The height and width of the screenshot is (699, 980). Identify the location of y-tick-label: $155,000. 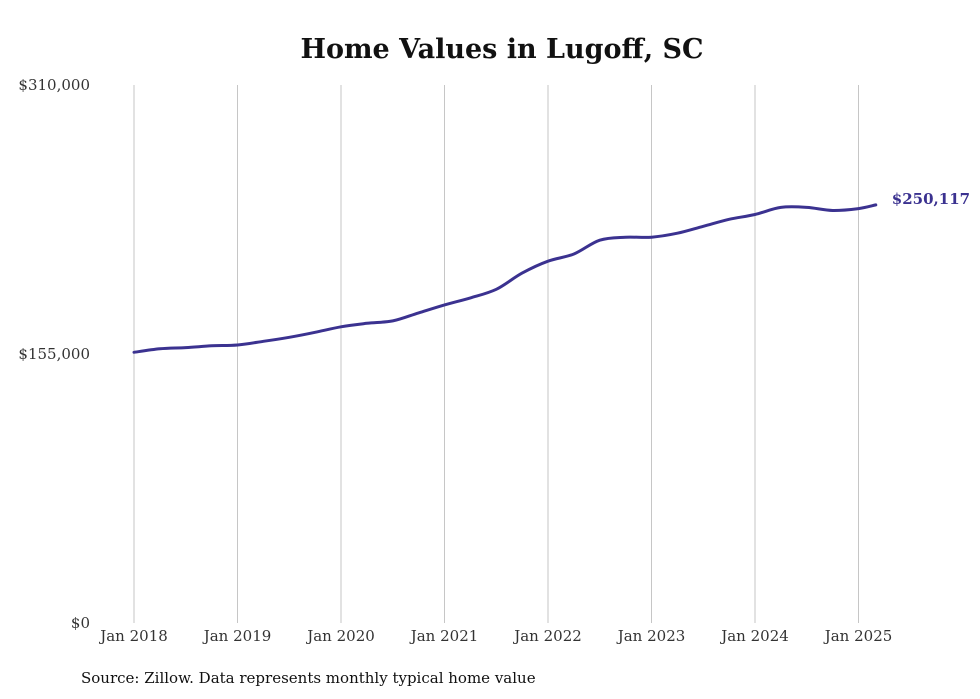
(54, 354).